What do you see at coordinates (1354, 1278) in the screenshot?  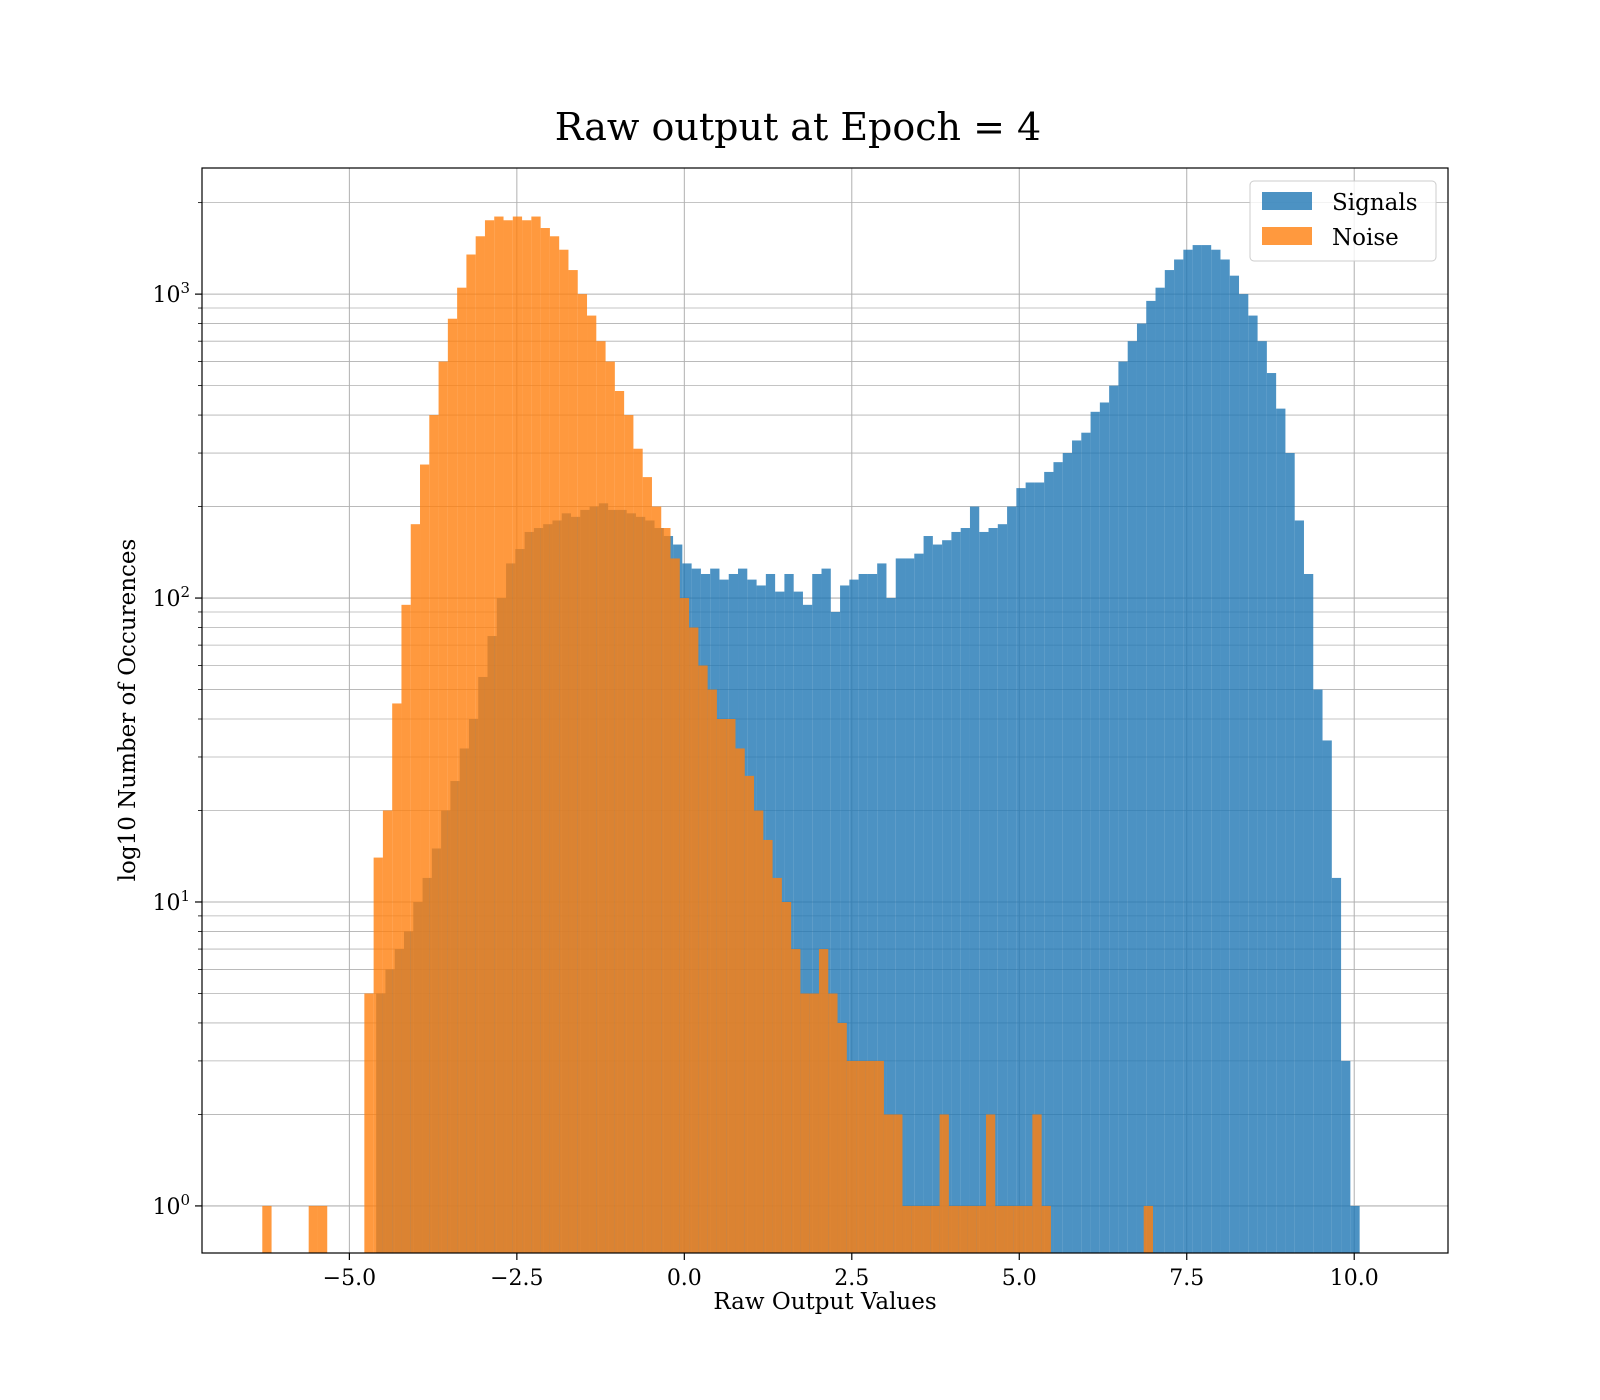 I see `x-tick-label: 10.0` at bounding box center [1354, 1278].